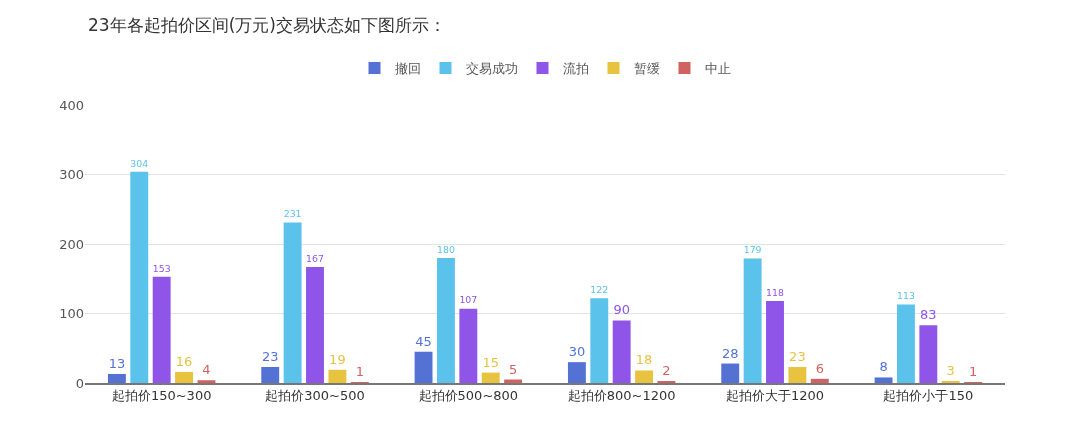 The image size is (1080, 440). I want to click on legend-label: 中止, so click(717, 69).